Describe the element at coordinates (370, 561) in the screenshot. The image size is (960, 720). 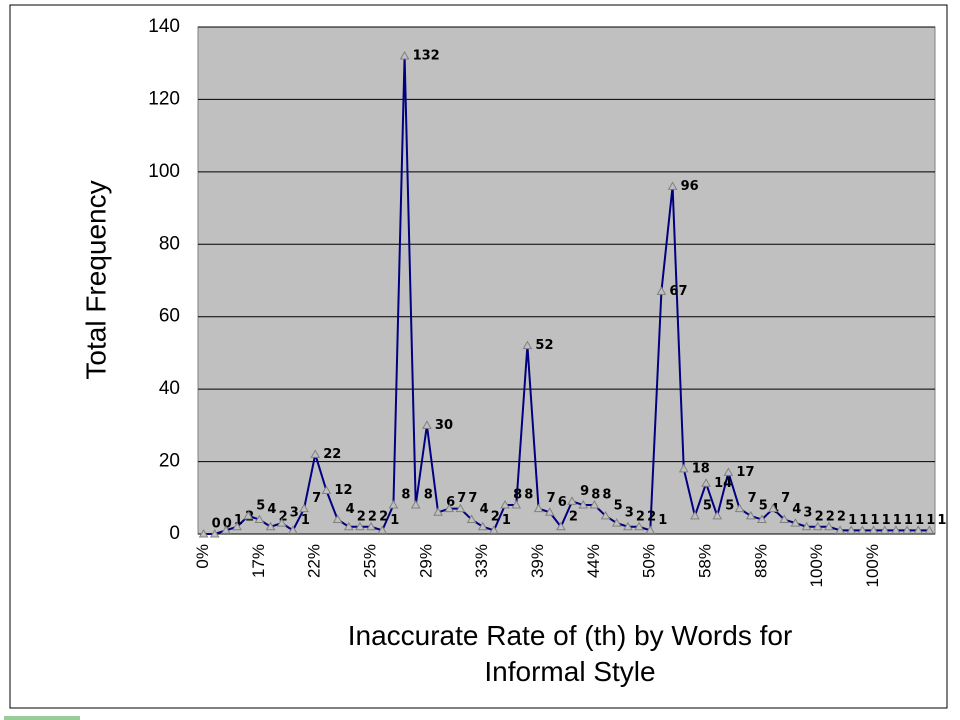
I see `x-tick-label: 25%` at that location.